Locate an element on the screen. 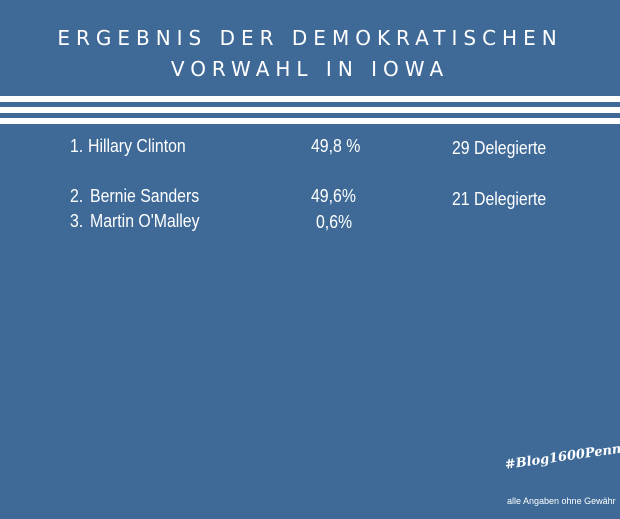 The height and width of the screenshot is (519, 620). delegate-count: 21 Delegierte is located at coordinates (499, 199).